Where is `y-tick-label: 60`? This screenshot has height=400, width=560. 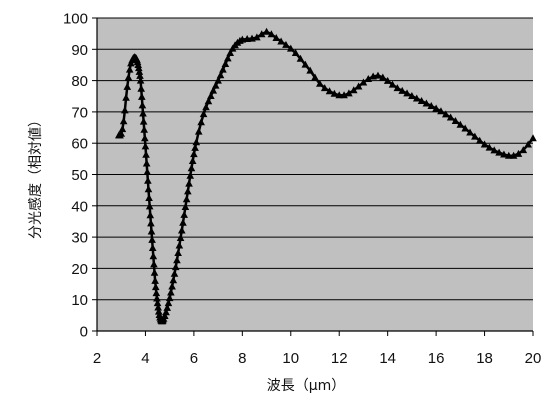 y-tick-label: 60 is located at coordinates (79, 144).